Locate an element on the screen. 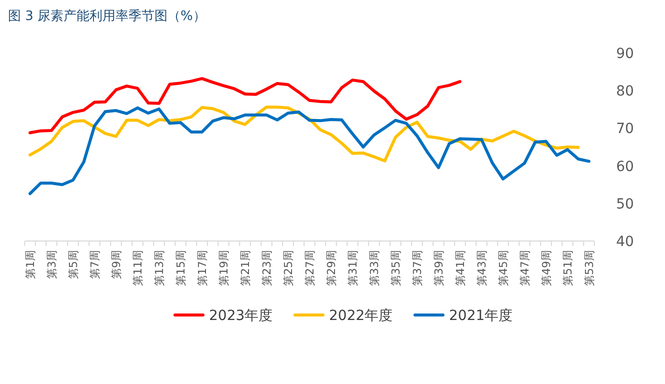 The width and height of the screenshot is (665, 384). x-tick-label: 第25周 is located at coordinates (288, 268).